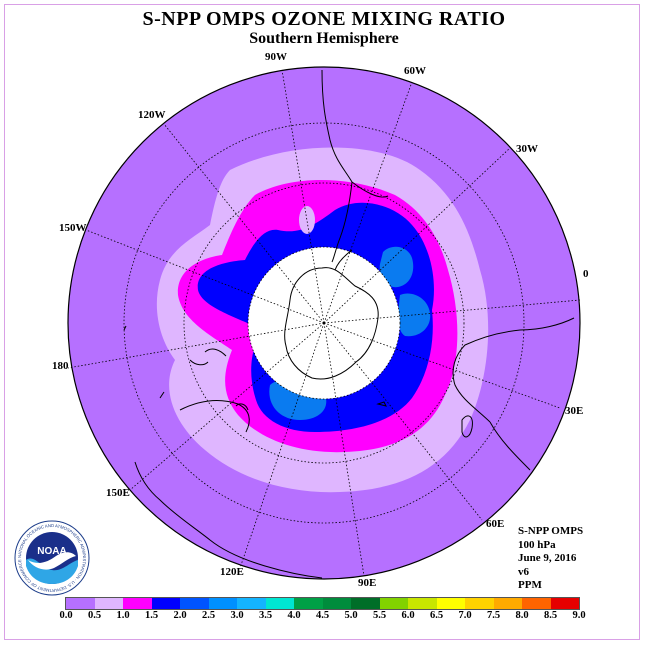 Image resolution: width=648 pixels, height=648 pixels. I want to click on info-date: June 9, 2016, so click(547, 558).